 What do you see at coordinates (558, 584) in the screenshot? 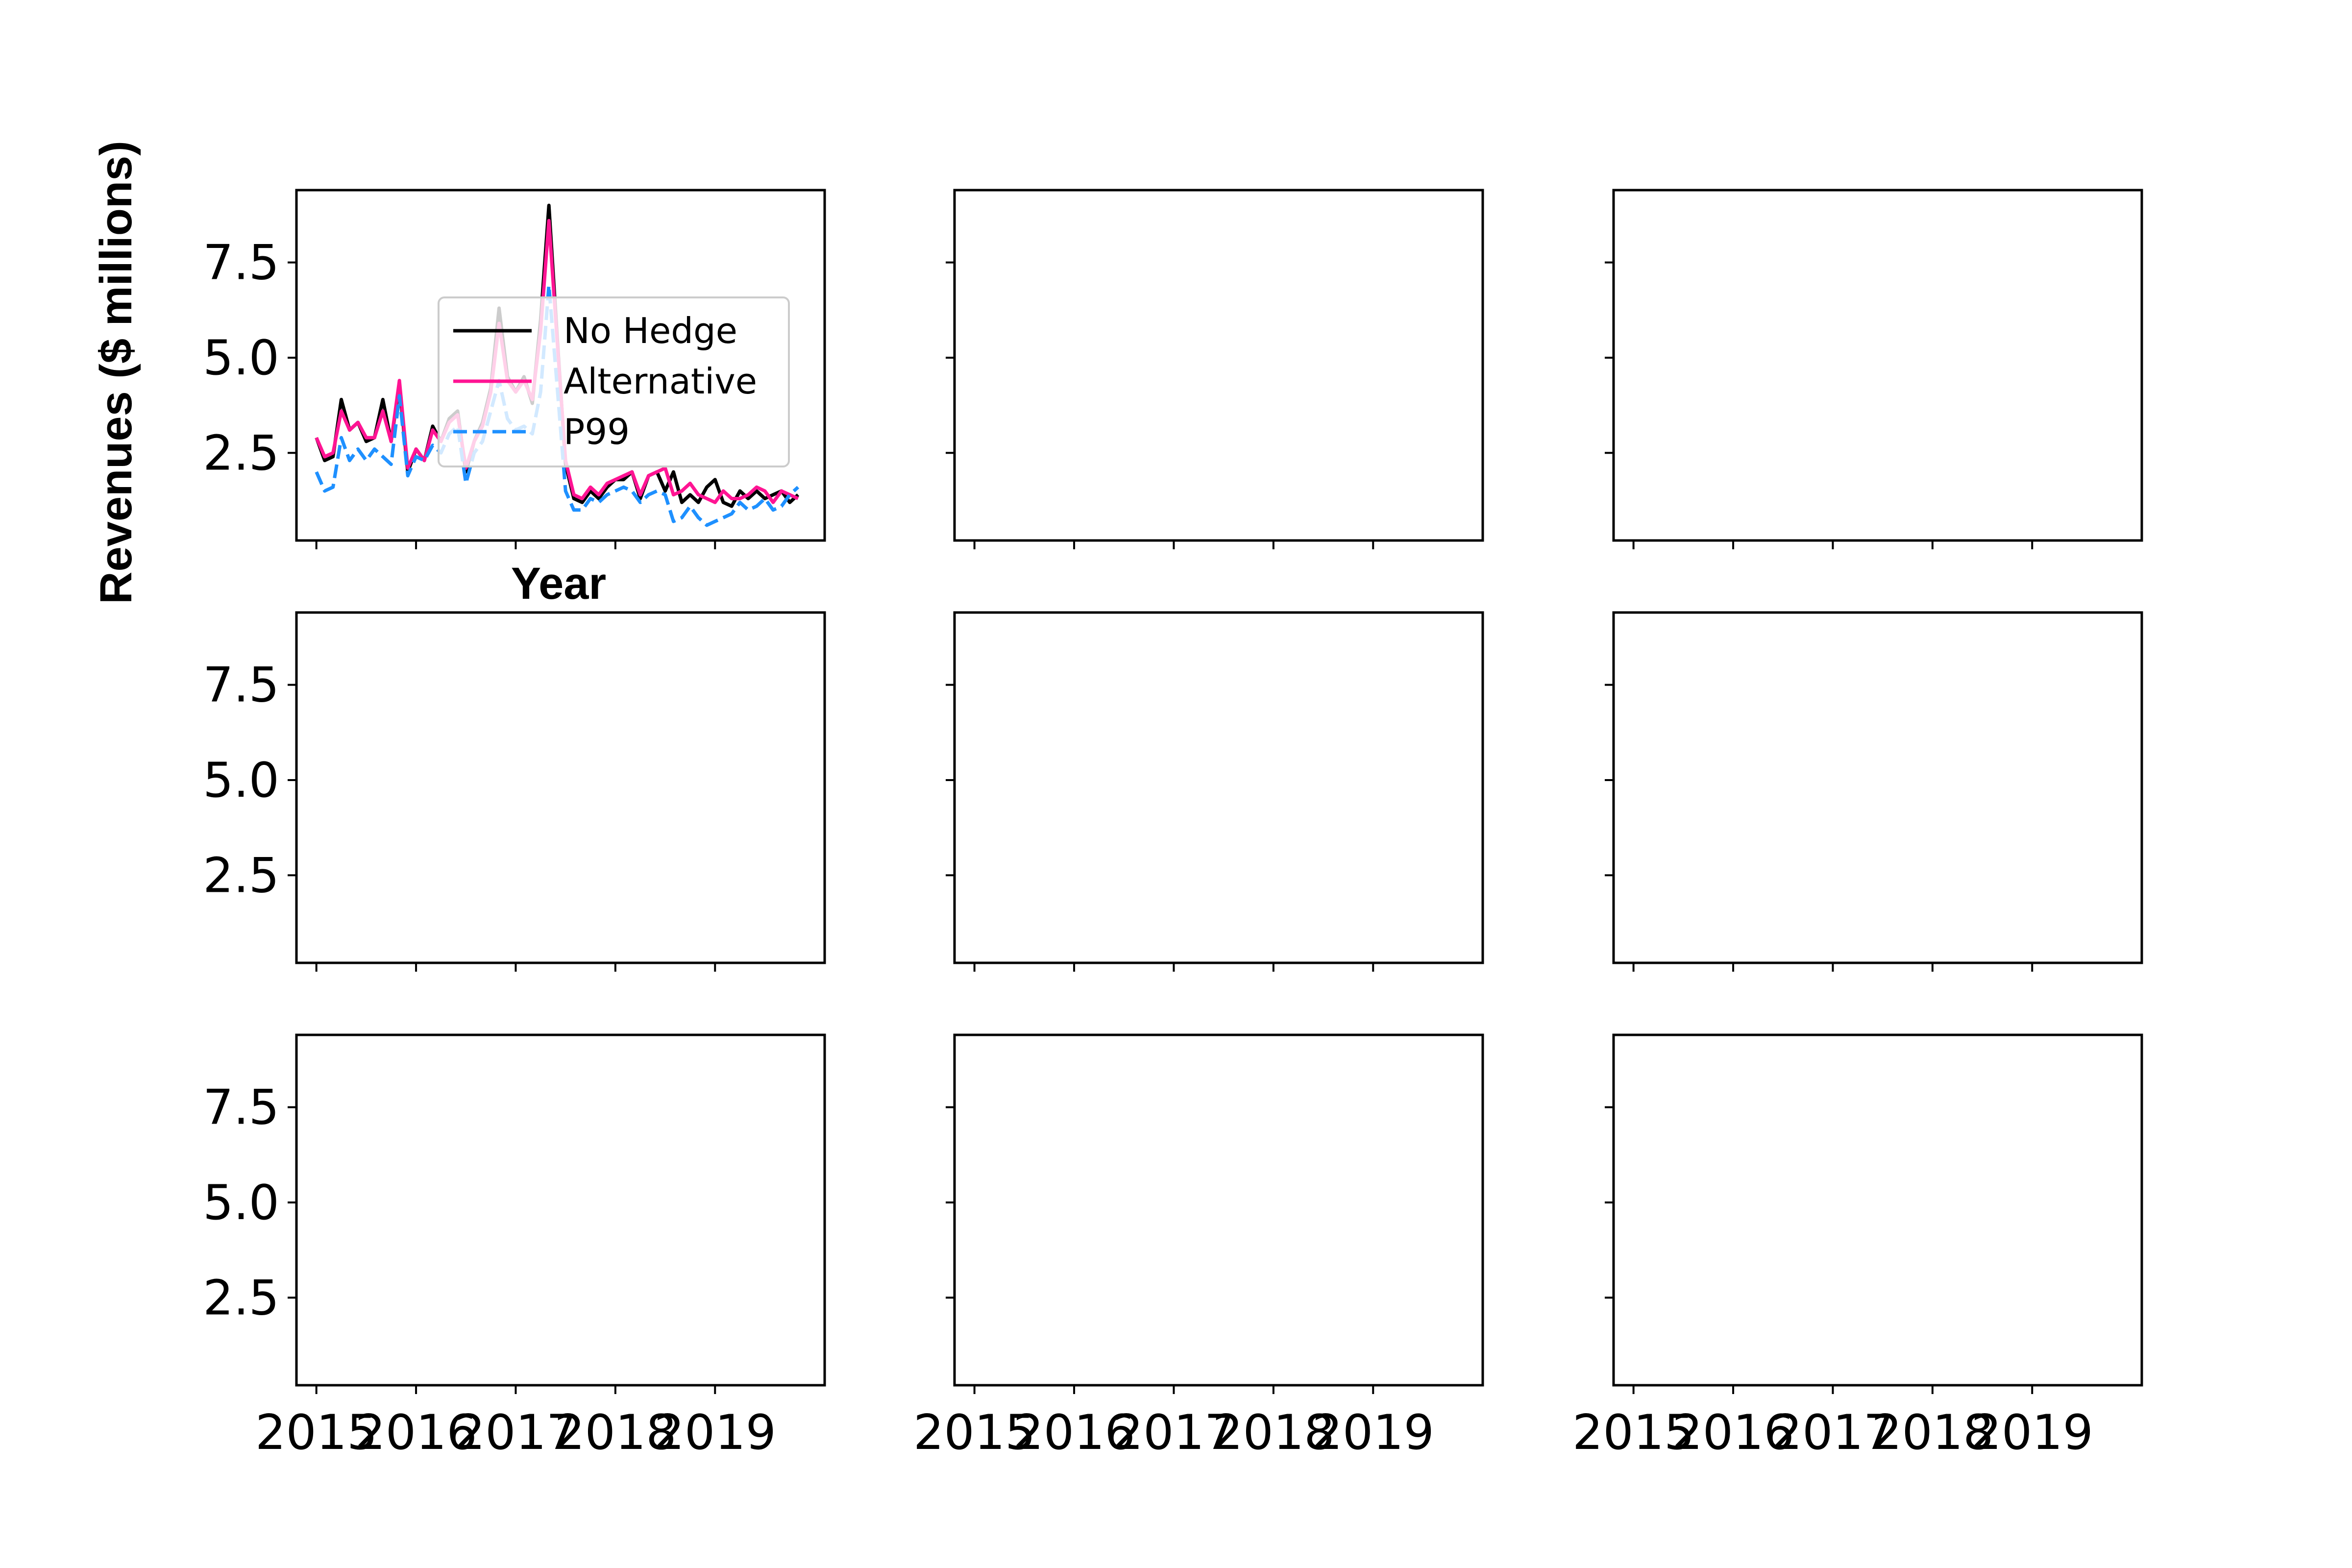
I see `x-axis-label: Year` at bounding box center [558, 584].